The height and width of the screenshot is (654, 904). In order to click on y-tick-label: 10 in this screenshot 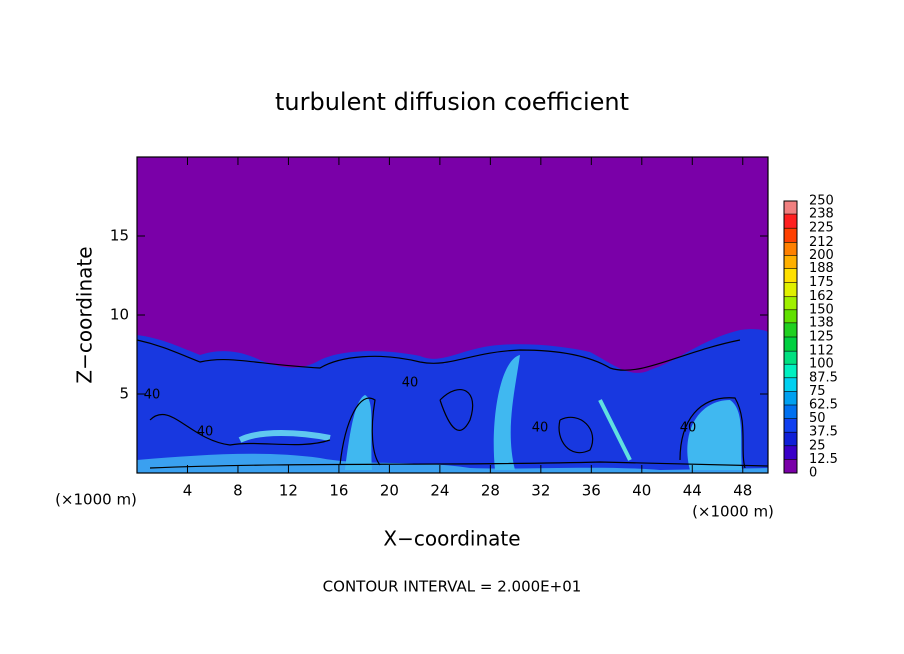, I will do `click(119, 315)`.